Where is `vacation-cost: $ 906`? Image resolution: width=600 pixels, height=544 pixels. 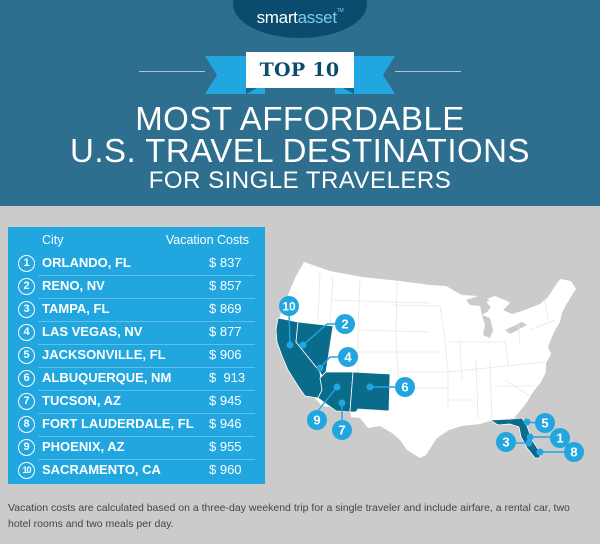
vacation-cost: $ 906 is located at coordinates (225, 354).